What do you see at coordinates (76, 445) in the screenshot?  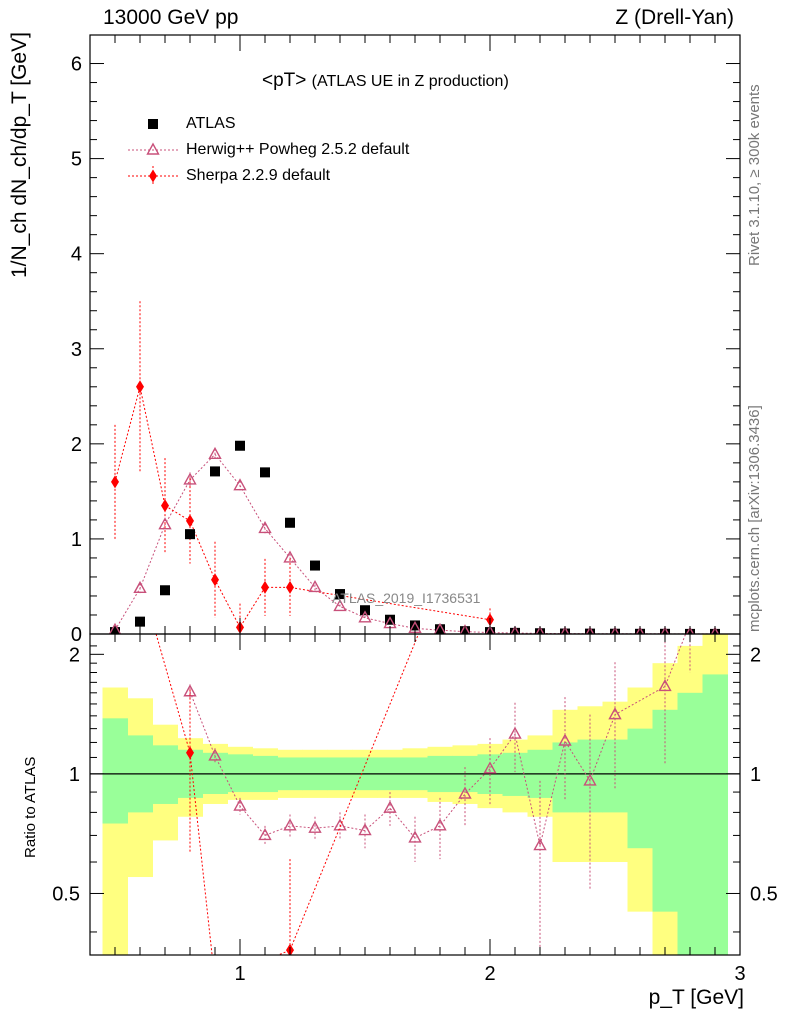 I see `y-tick-label: 2` at bounding box center [76, 445].